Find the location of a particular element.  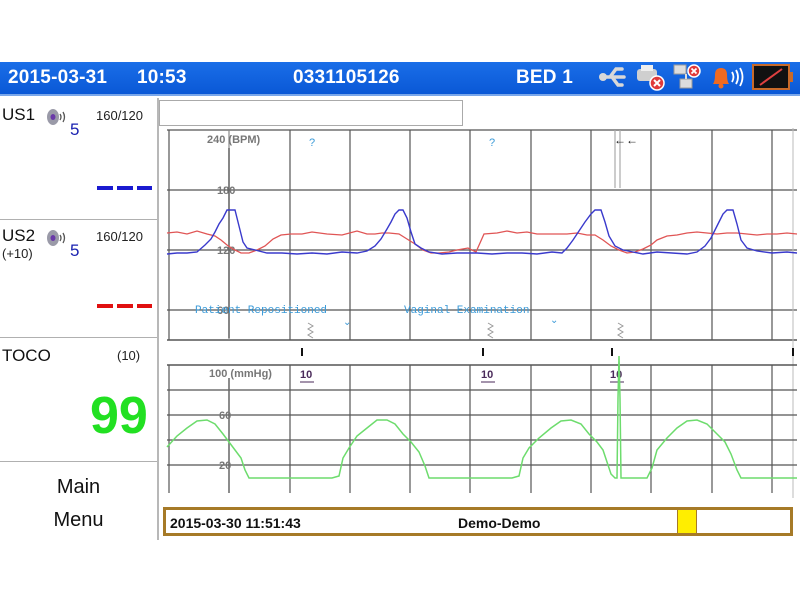

us2-trace is located at coordinates (482, 242).